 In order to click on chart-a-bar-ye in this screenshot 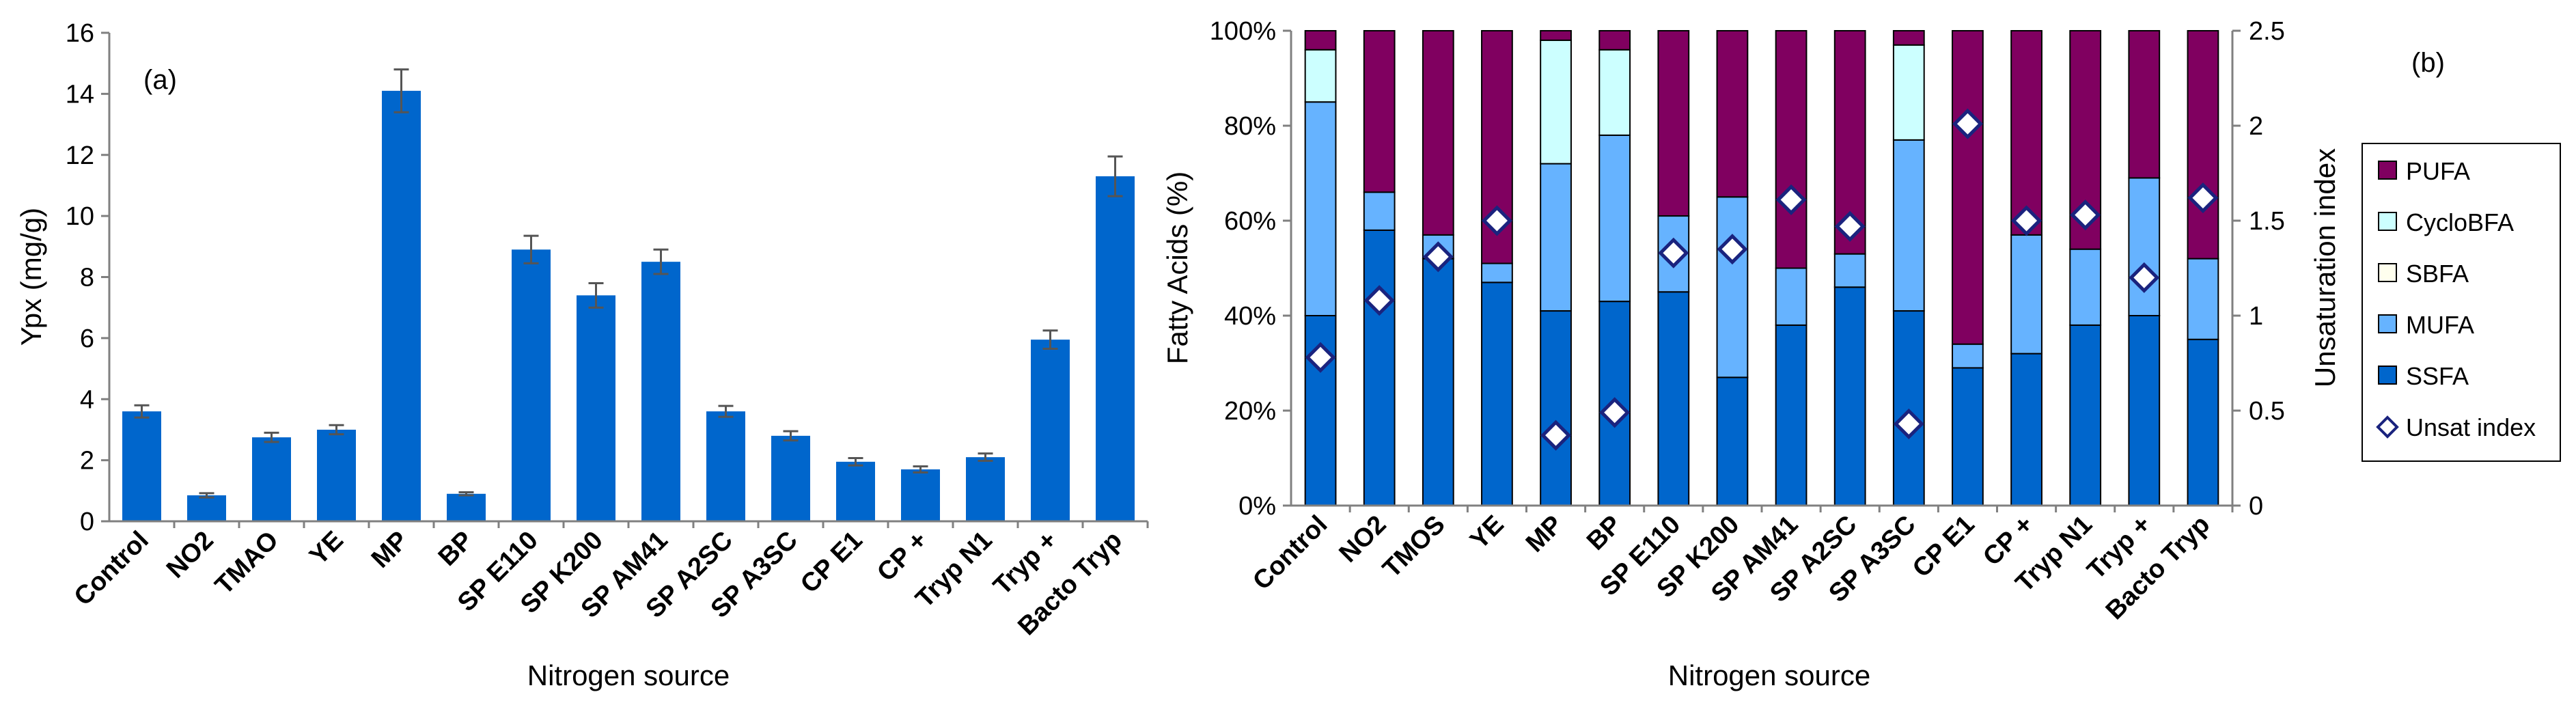, I will do `click(336, 475)`.